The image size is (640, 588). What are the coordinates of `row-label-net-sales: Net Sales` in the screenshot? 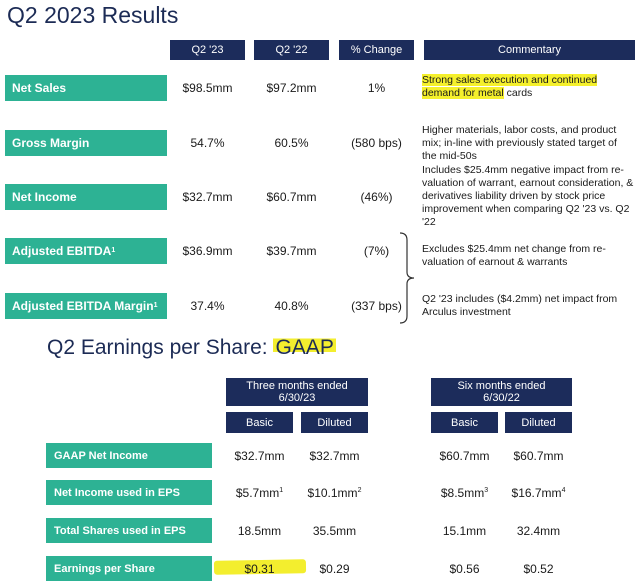 It's located at (86, 88).